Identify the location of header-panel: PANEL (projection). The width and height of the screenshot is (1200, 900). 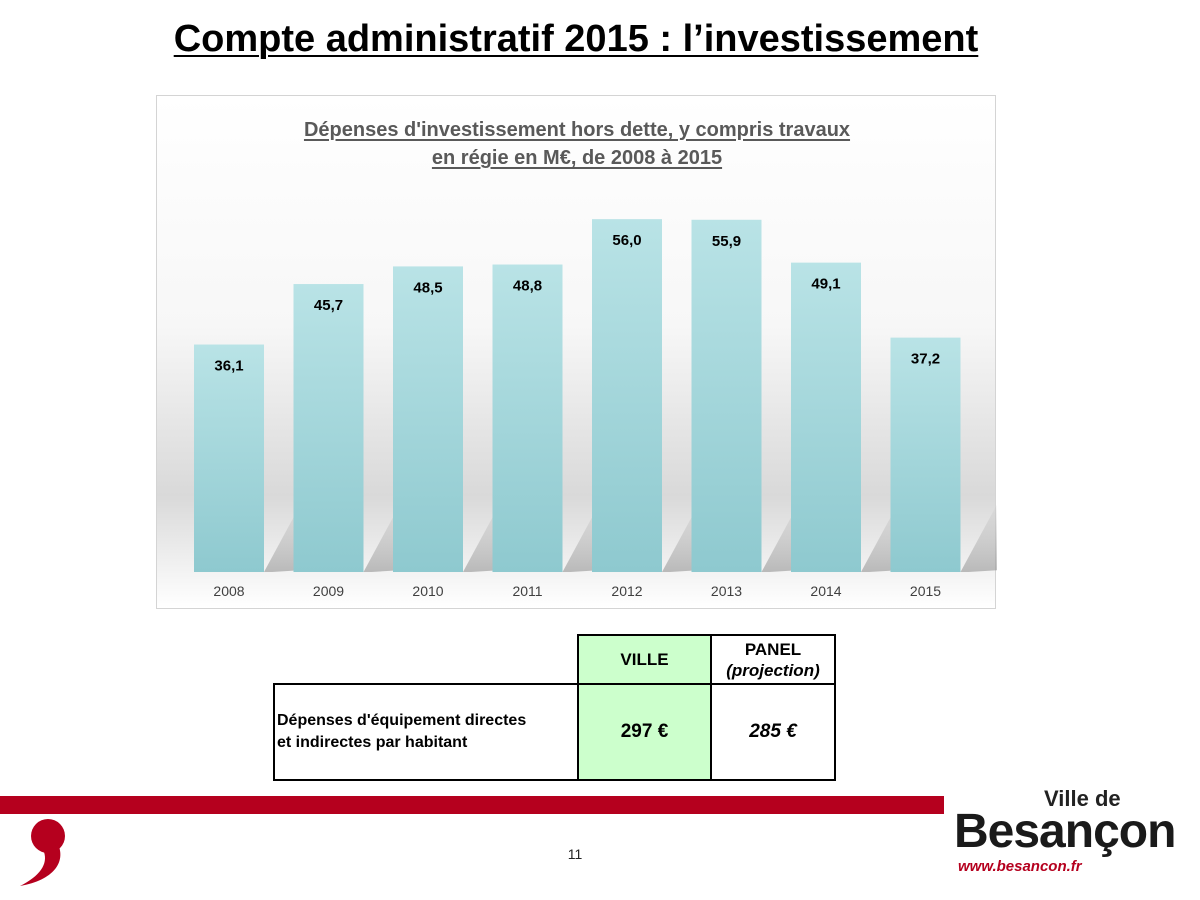
(773, 659).